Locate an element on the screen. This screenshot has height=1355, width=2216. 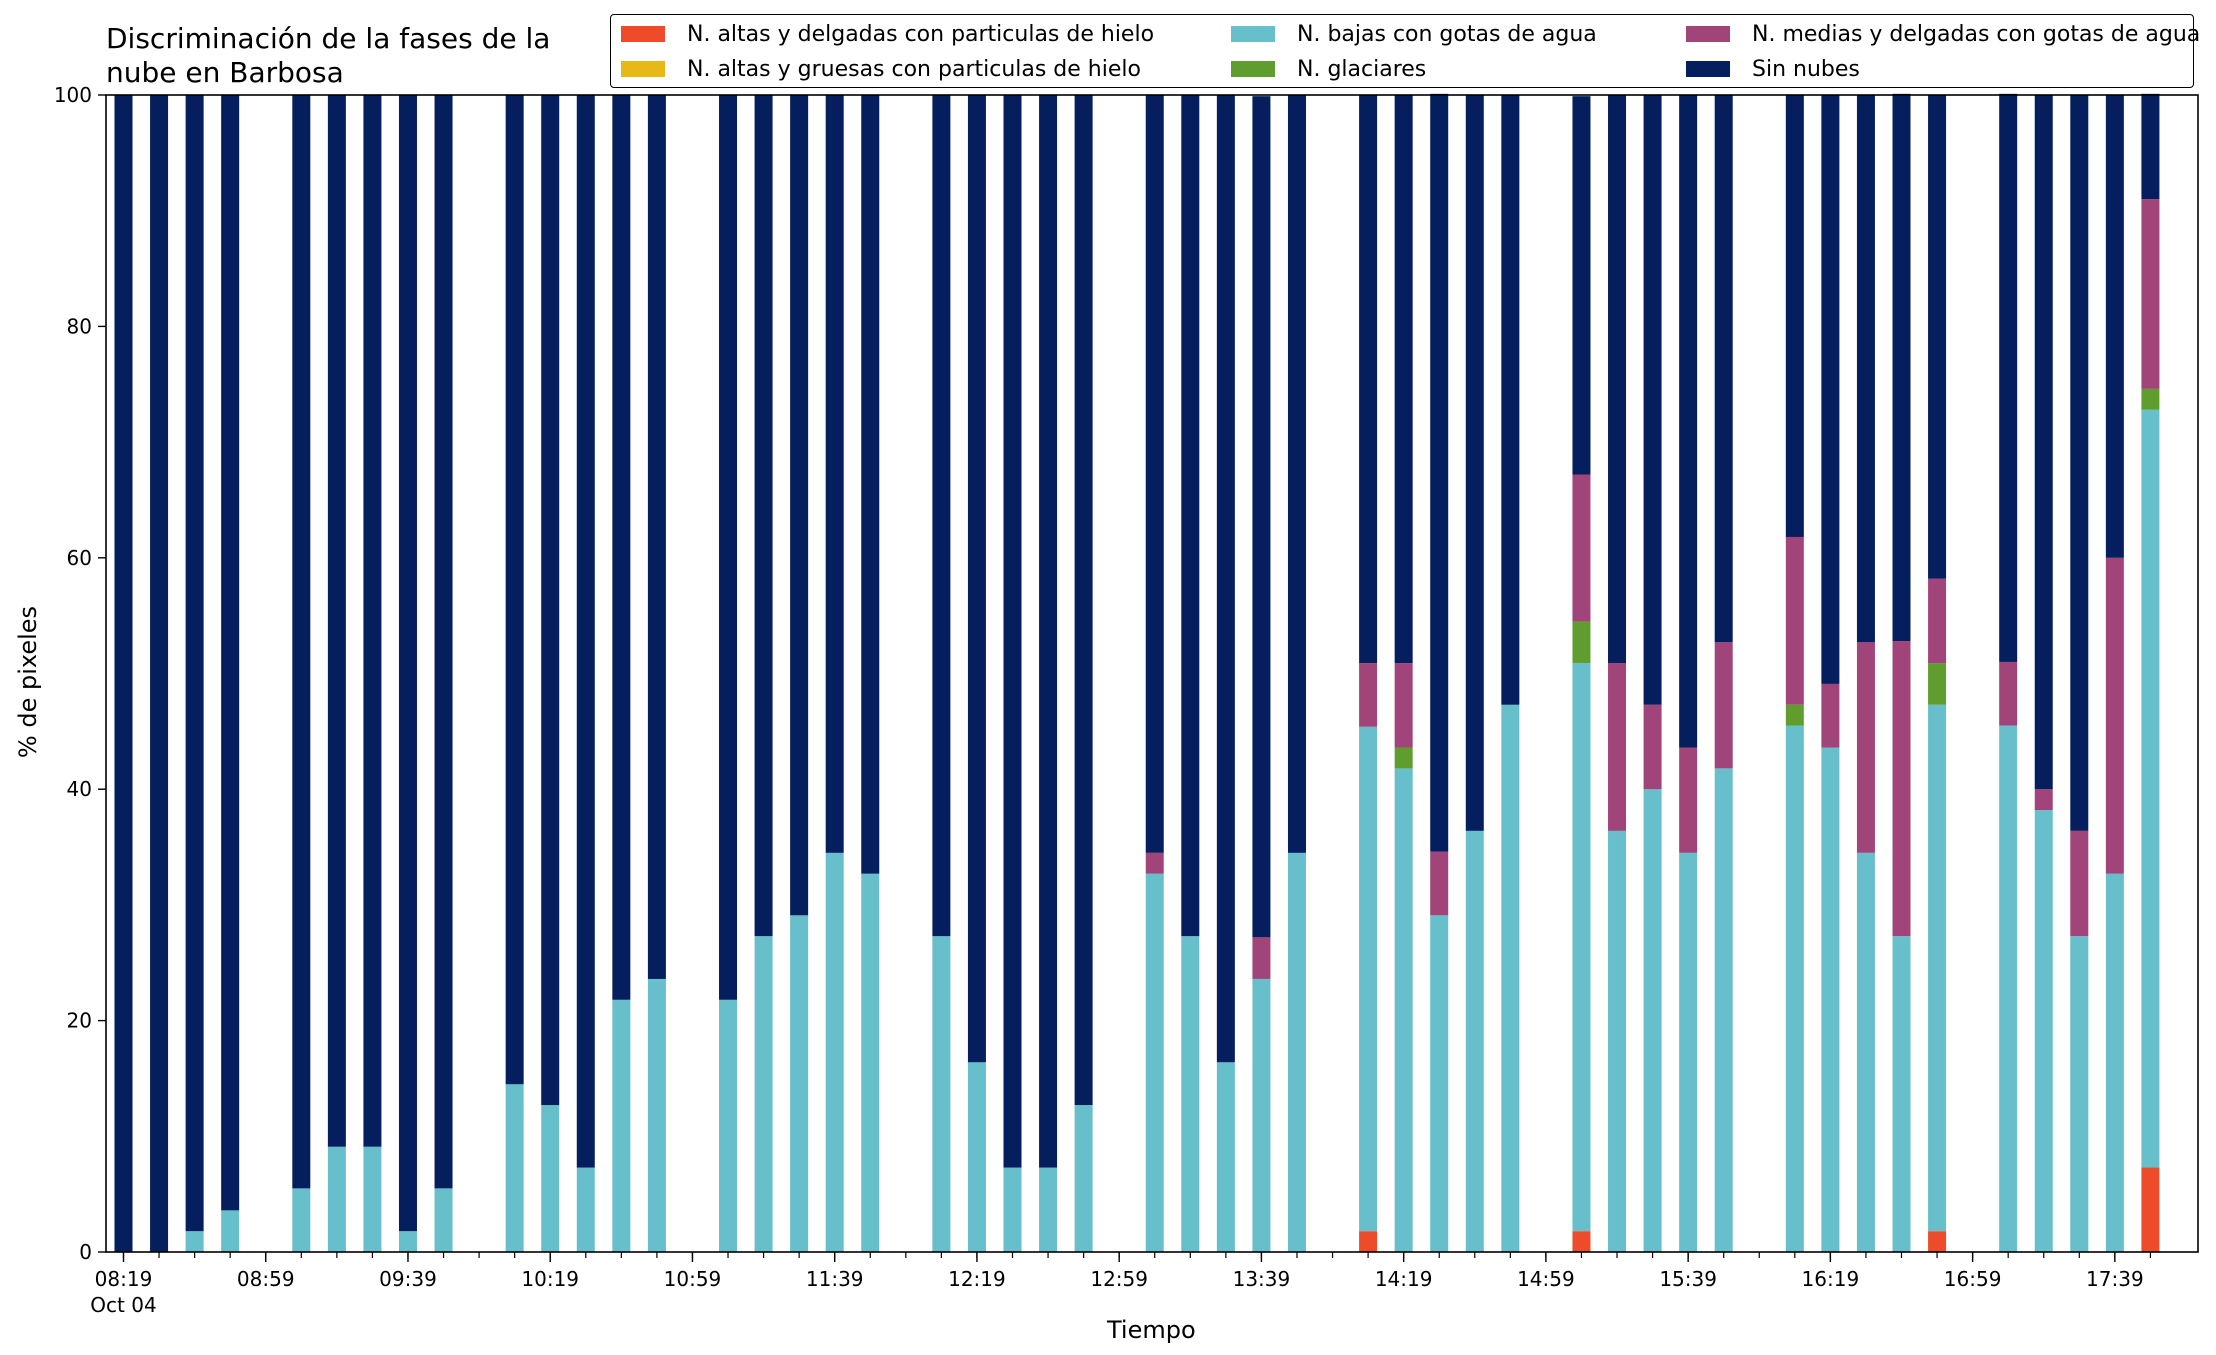
x-tick-label: 10:59 is located at coordinates (693, 1279).